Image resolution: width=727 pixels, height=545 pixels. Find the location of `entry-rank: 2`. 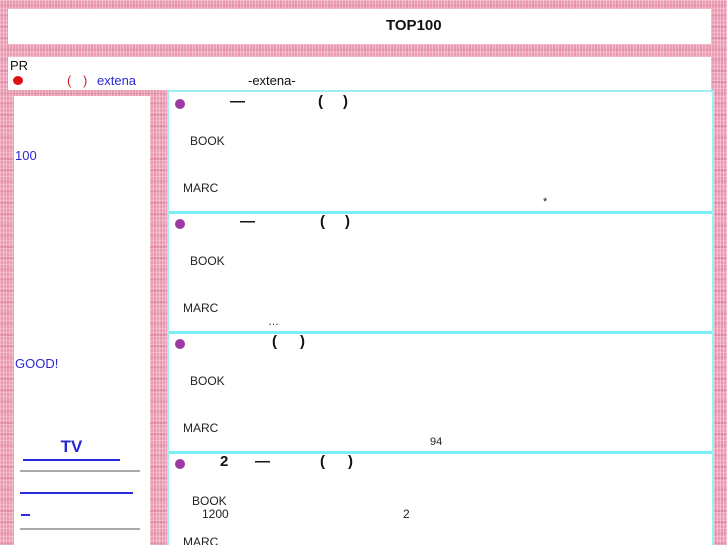

entry-rank: 2 is located at coordinates (224, 461).